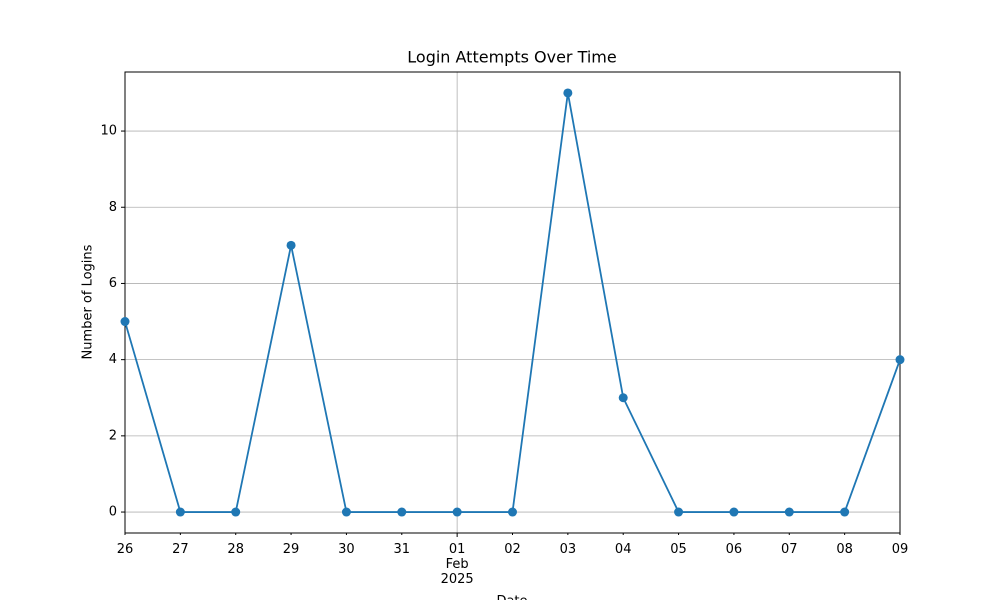  I want to click on x-tick-label: 07, so click(789, 549).